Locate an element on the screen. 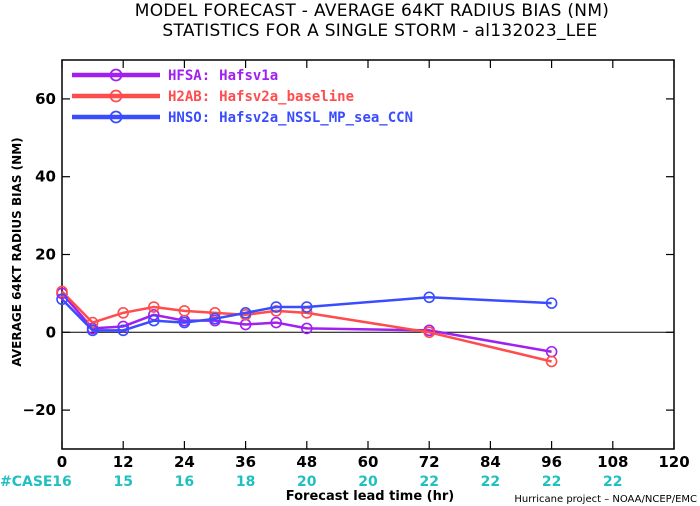  x-tick-label: 0 is located at coordinates (62, 462).